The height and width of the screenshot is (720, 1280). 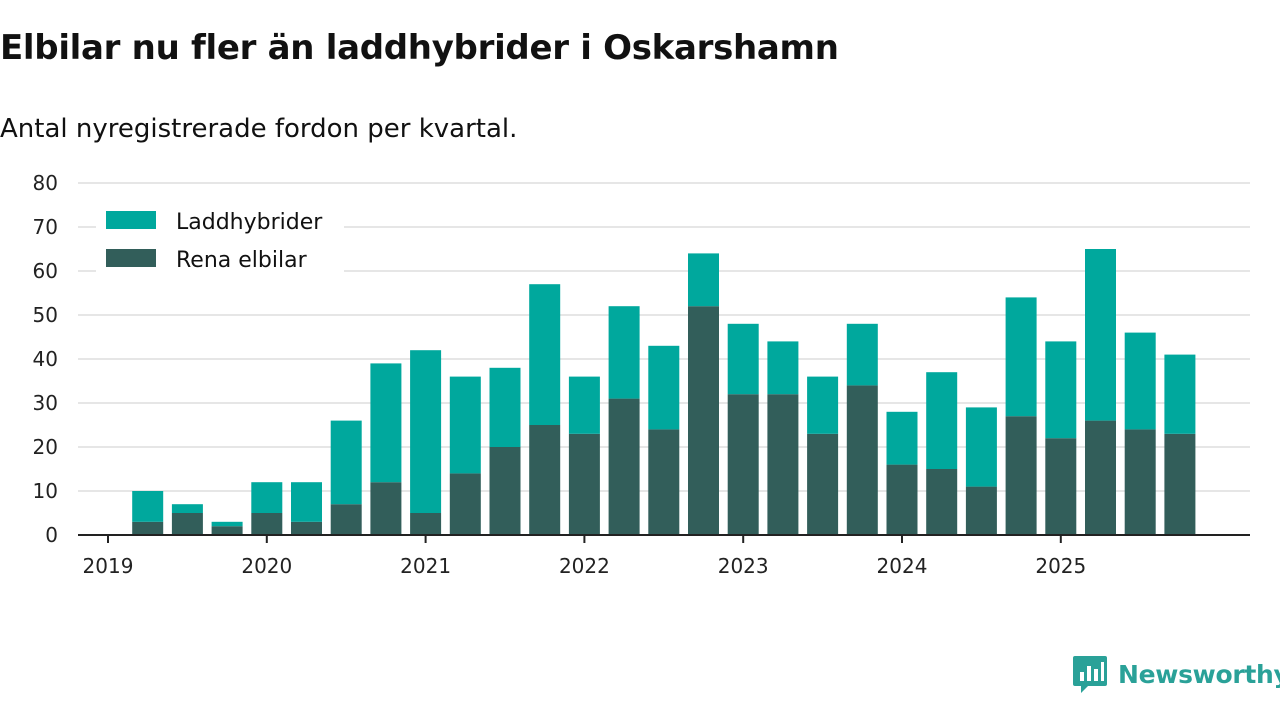 What do you see at coordinates (1090, 674) in the screenshot?
I see `newsworthy-logo-icon` at bounding box center [1090, 674].